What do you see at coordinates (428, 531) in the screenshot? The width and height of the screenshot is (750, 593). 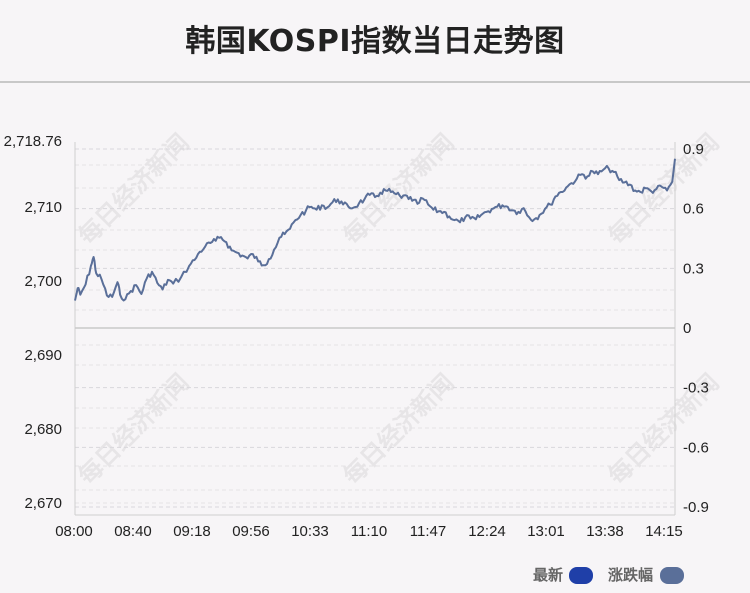 I see `x-tick-label: 11:47` at bounding box center [428, 531].